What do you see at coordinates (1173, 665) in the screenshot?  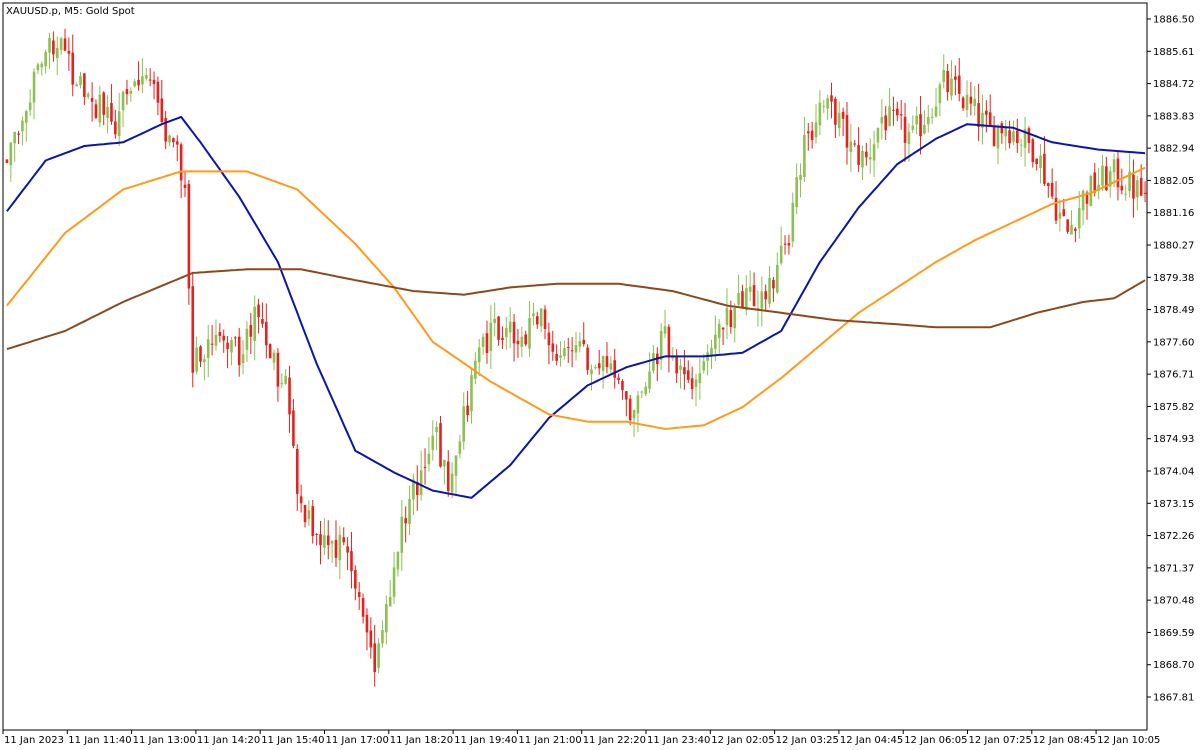 I see `y-tick-label: 1868.70` at bounding box center [1173, 665].